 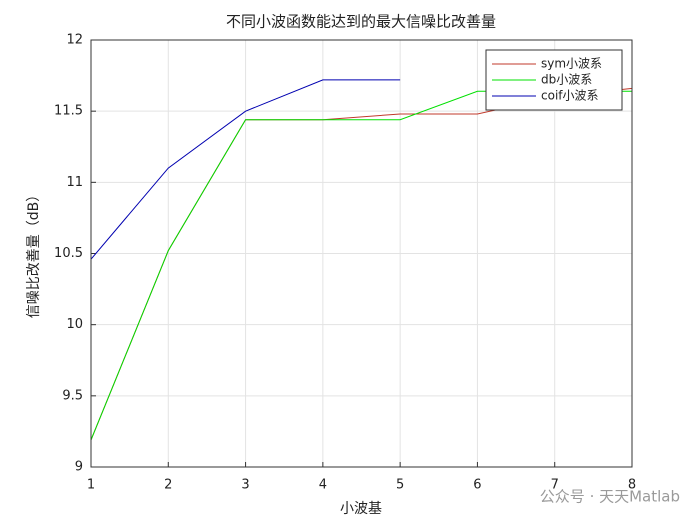 I want to click on x-tick-label: 2, so click(x=168, y=485).